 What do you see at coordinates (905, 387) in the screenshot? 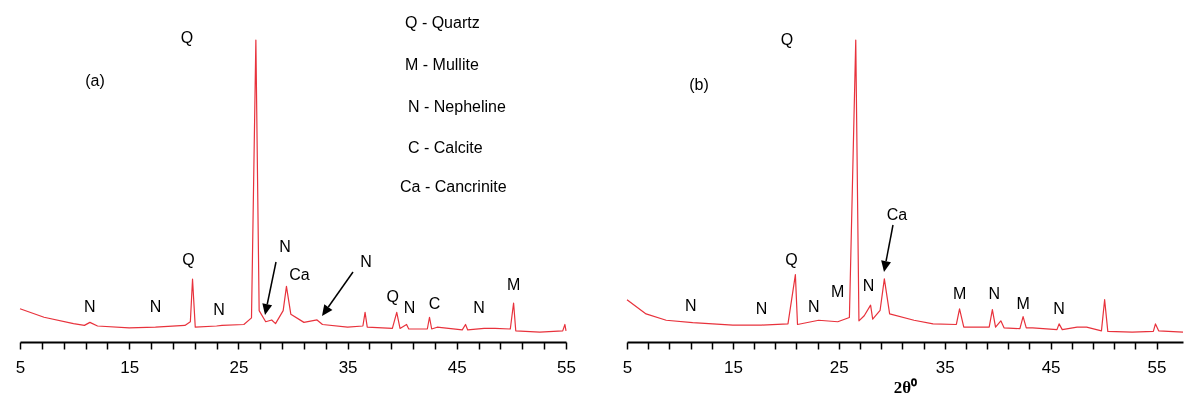
I see `x-axis-title: 2θ⁰` at bounding box center [905, 387].